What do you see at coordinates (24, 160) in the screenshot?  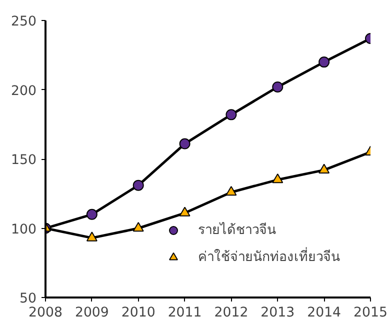 I see `y-tick-label: 150` at bounding box center [24, 160].